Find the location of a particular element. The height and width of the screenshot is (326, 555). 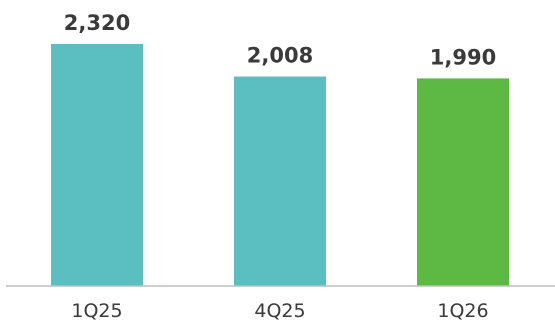

x-tick-label-1q26: 1Q26 is located at coordinates (462, 311).